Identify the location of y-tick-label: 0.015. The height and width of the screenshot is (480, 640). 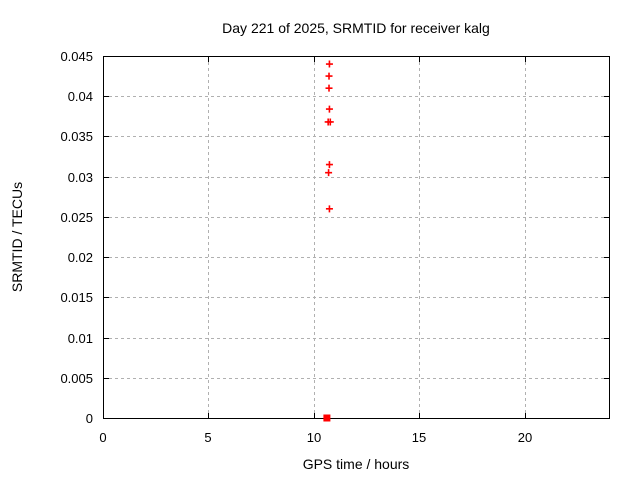
(76, 297).